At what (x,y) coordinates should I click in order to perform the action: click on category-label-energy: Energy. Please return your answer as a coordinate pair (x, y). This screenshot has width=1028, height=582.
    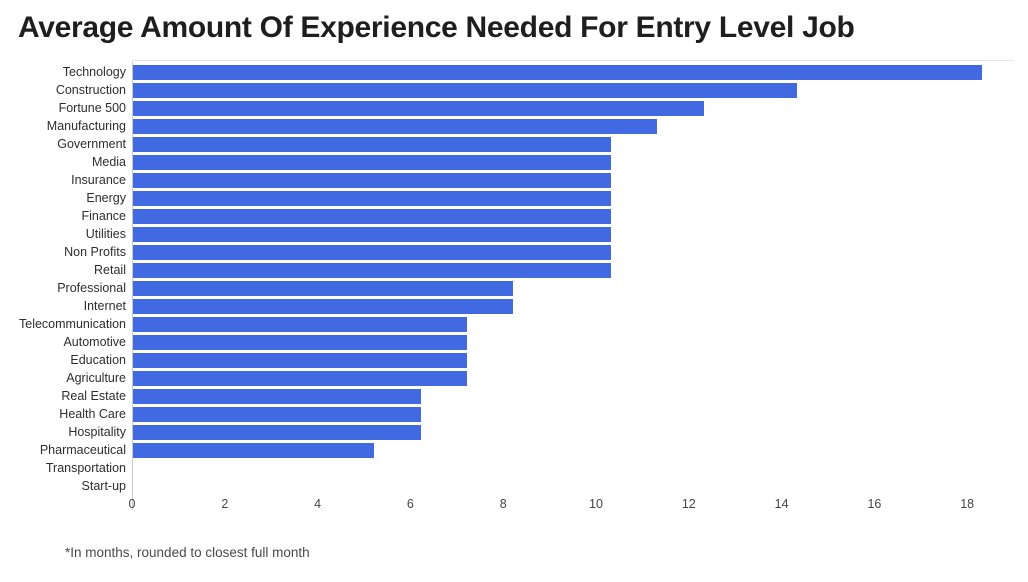
    Looking at the image, I should click on (106, 198).